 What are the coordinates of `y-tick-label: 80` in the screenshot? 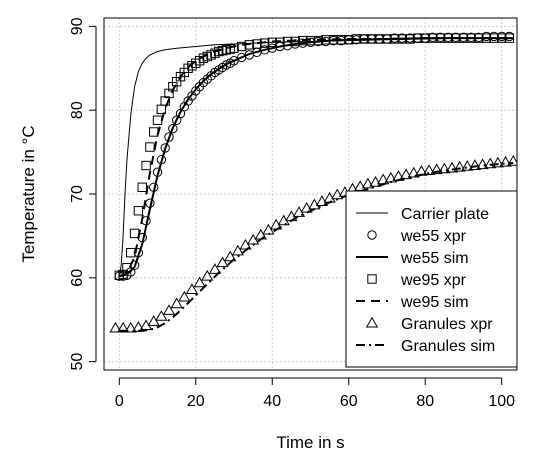 It's located at (77, 110).